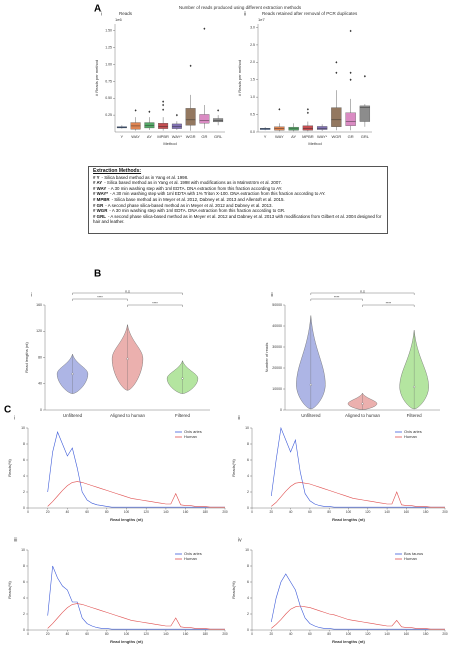 Image resolution: width=474 pixels, height=655 pixels. What do you see at coordinates (252, 80) in the screenshot?
I see `y-tick-label: 1.5` at bounding box center [252, 80].